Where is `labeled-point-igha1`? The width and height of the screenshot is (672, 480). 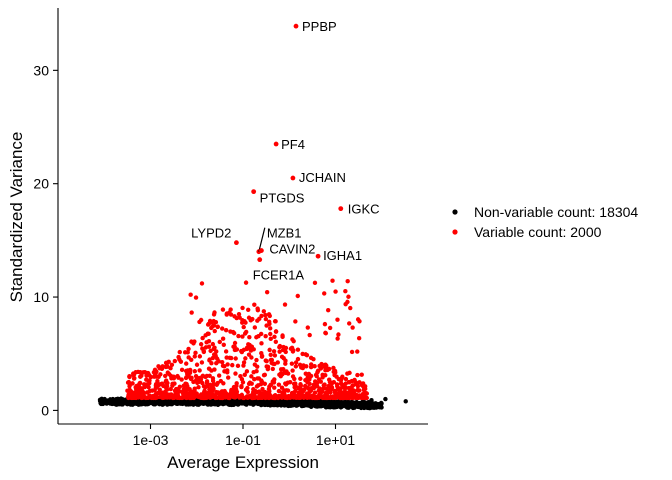 labeled-point-igha1 is located at coordinates (318, 256).